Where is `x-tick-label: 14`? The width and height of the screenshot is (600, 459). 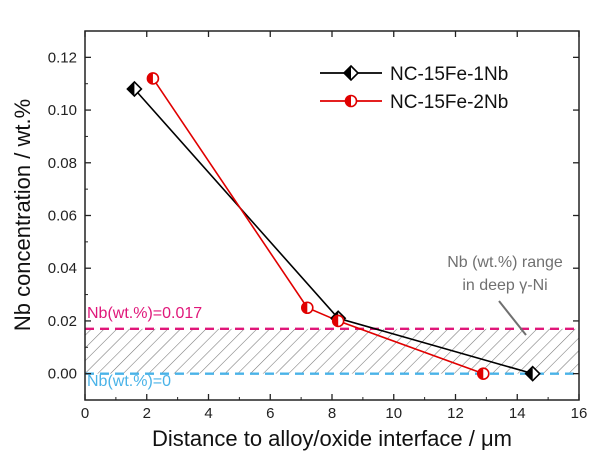
x-tick-label: 14 is located at coordinates (517, 413).